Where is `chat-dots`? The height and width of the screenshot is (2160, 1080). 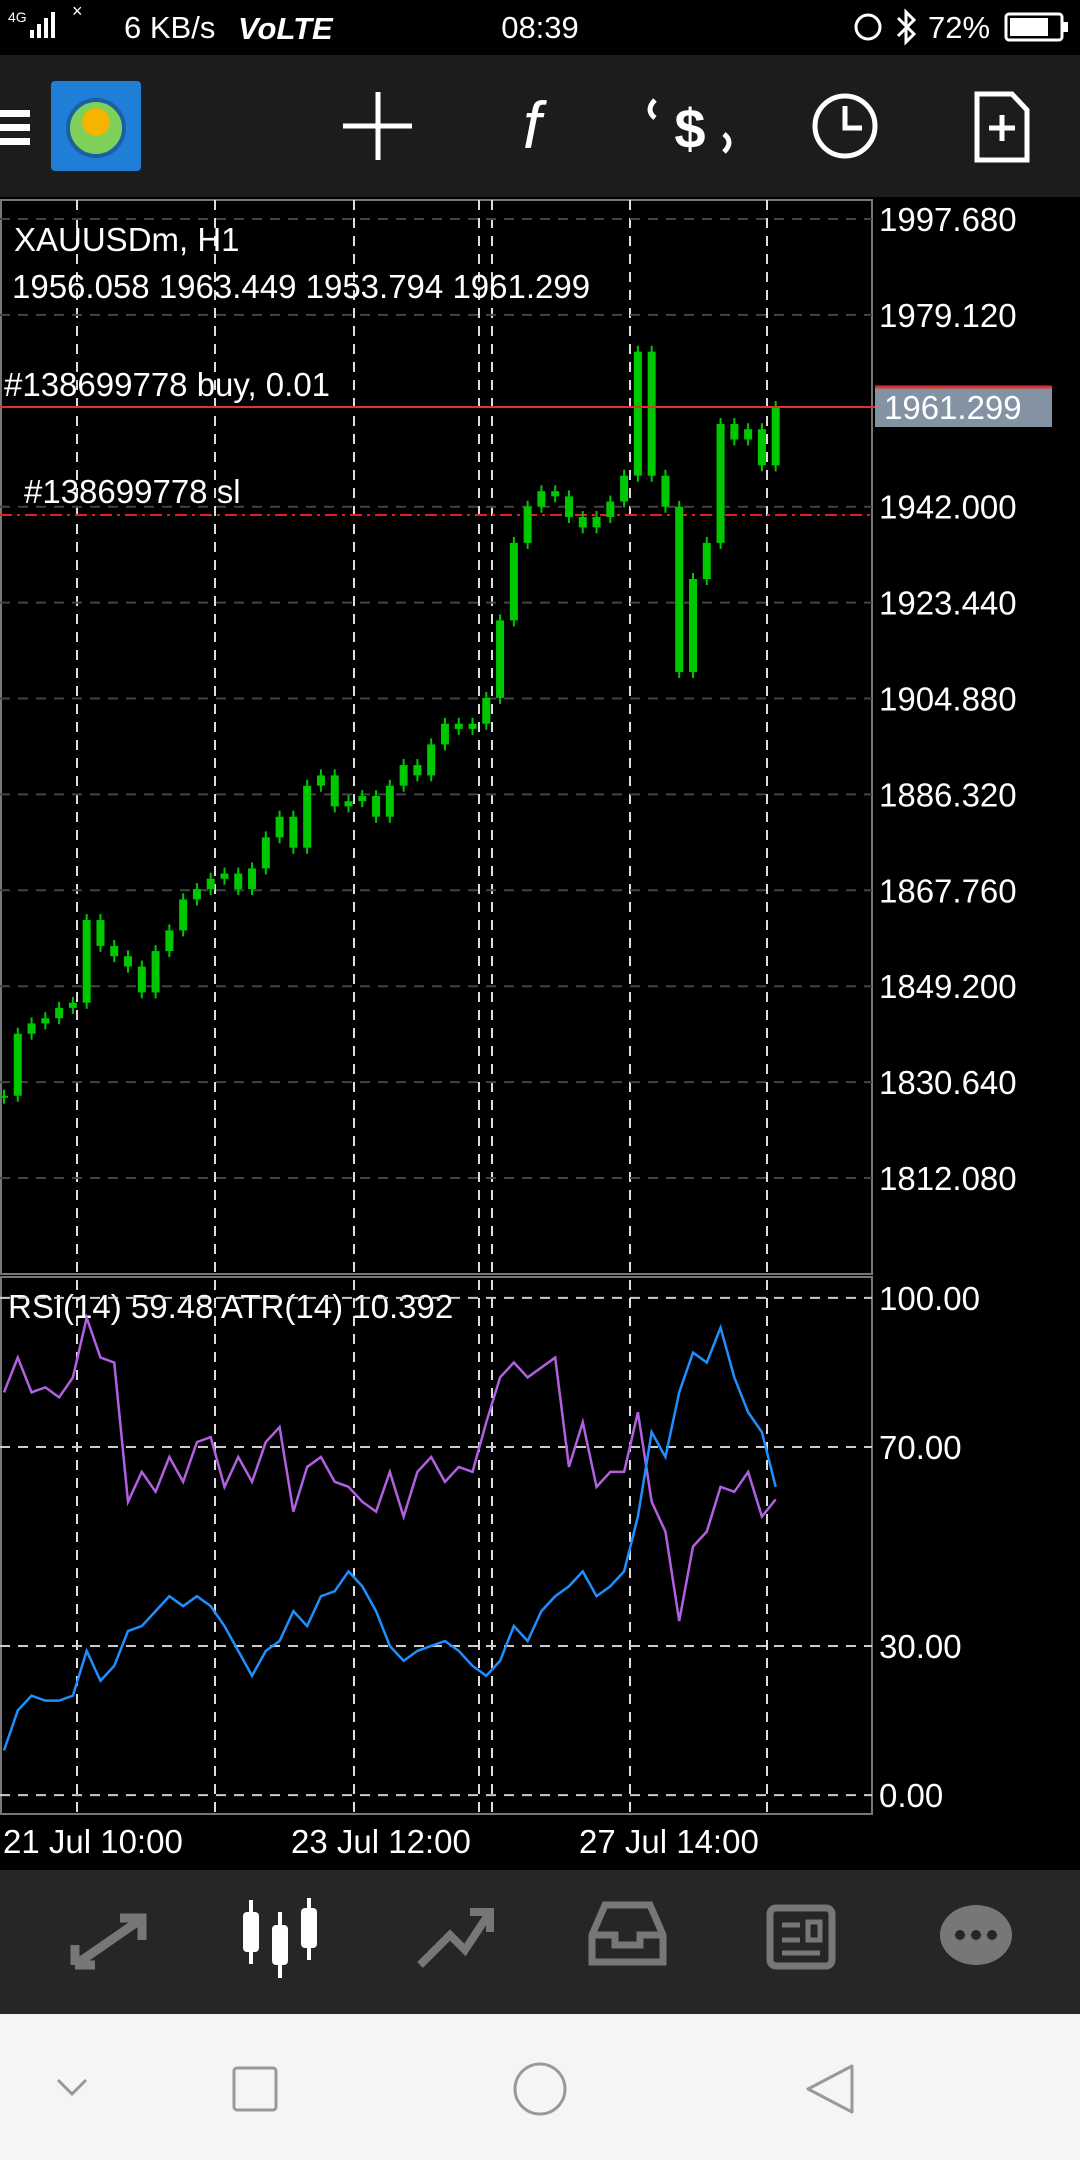
chat-dots is located at coordinates (976, 1935).